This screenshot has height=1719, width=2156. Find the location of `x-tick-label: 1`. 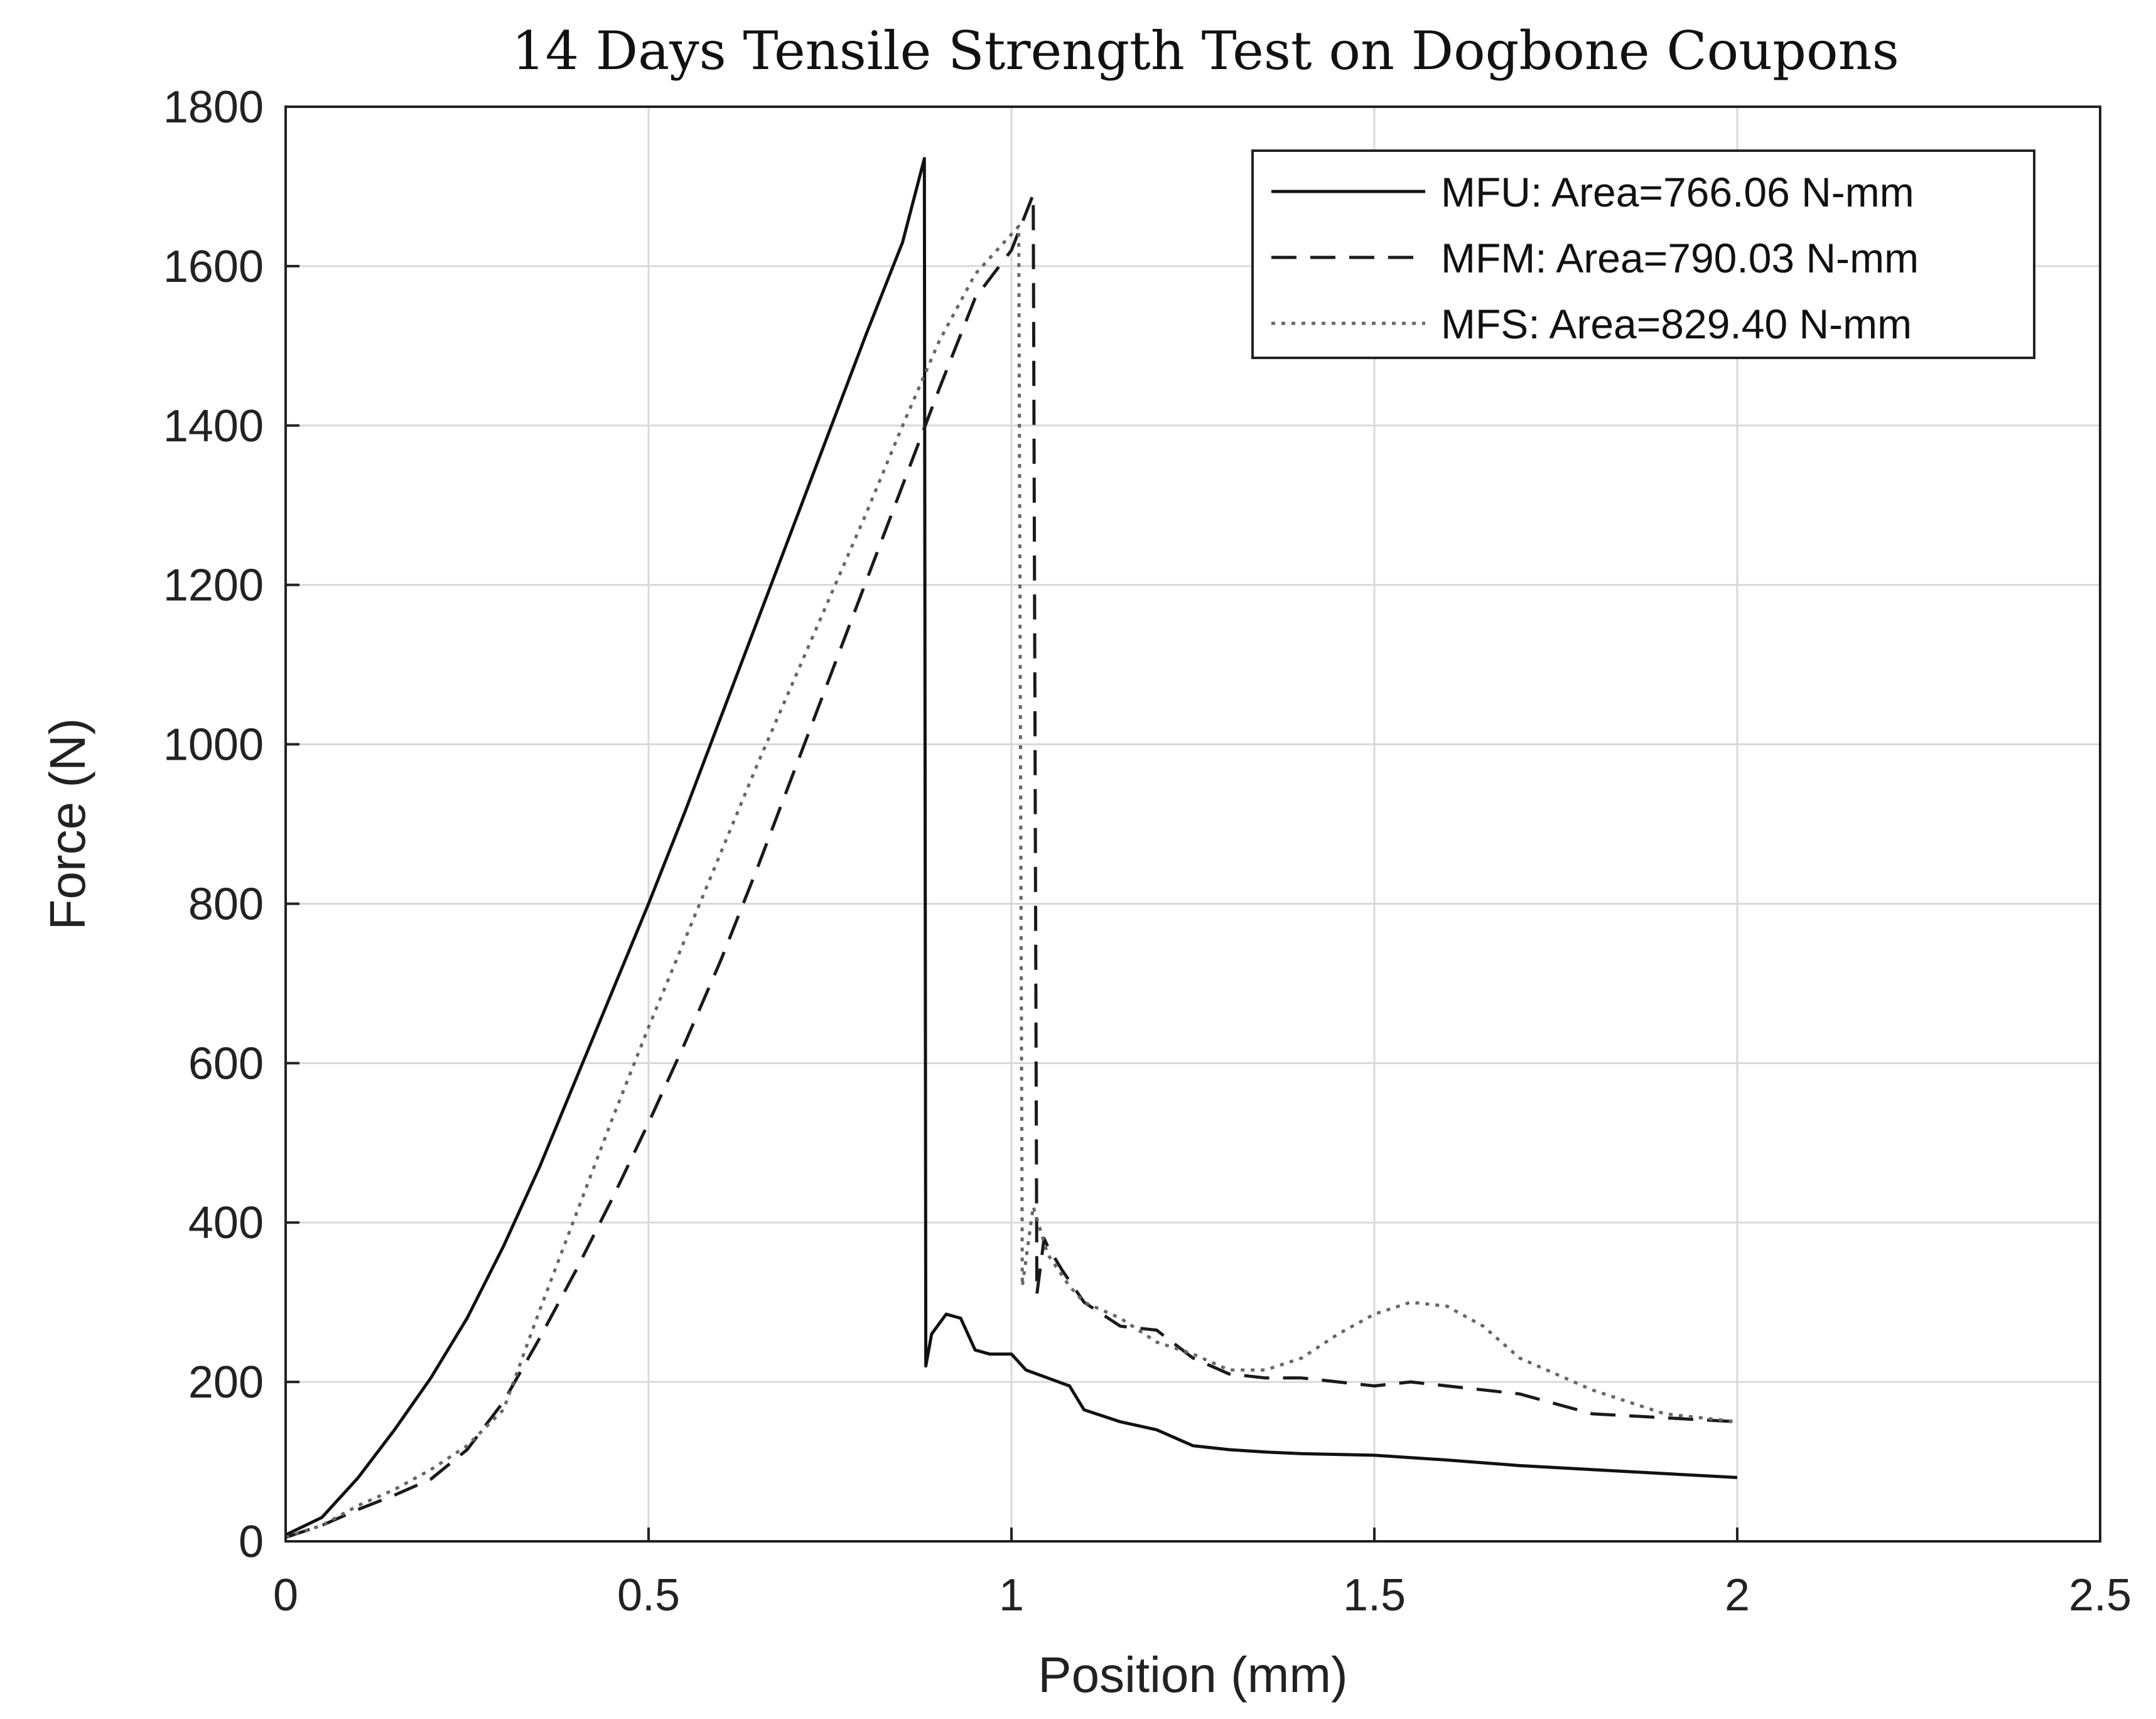

x-tick-label: 1 is located at coordinates (1012, 1595).